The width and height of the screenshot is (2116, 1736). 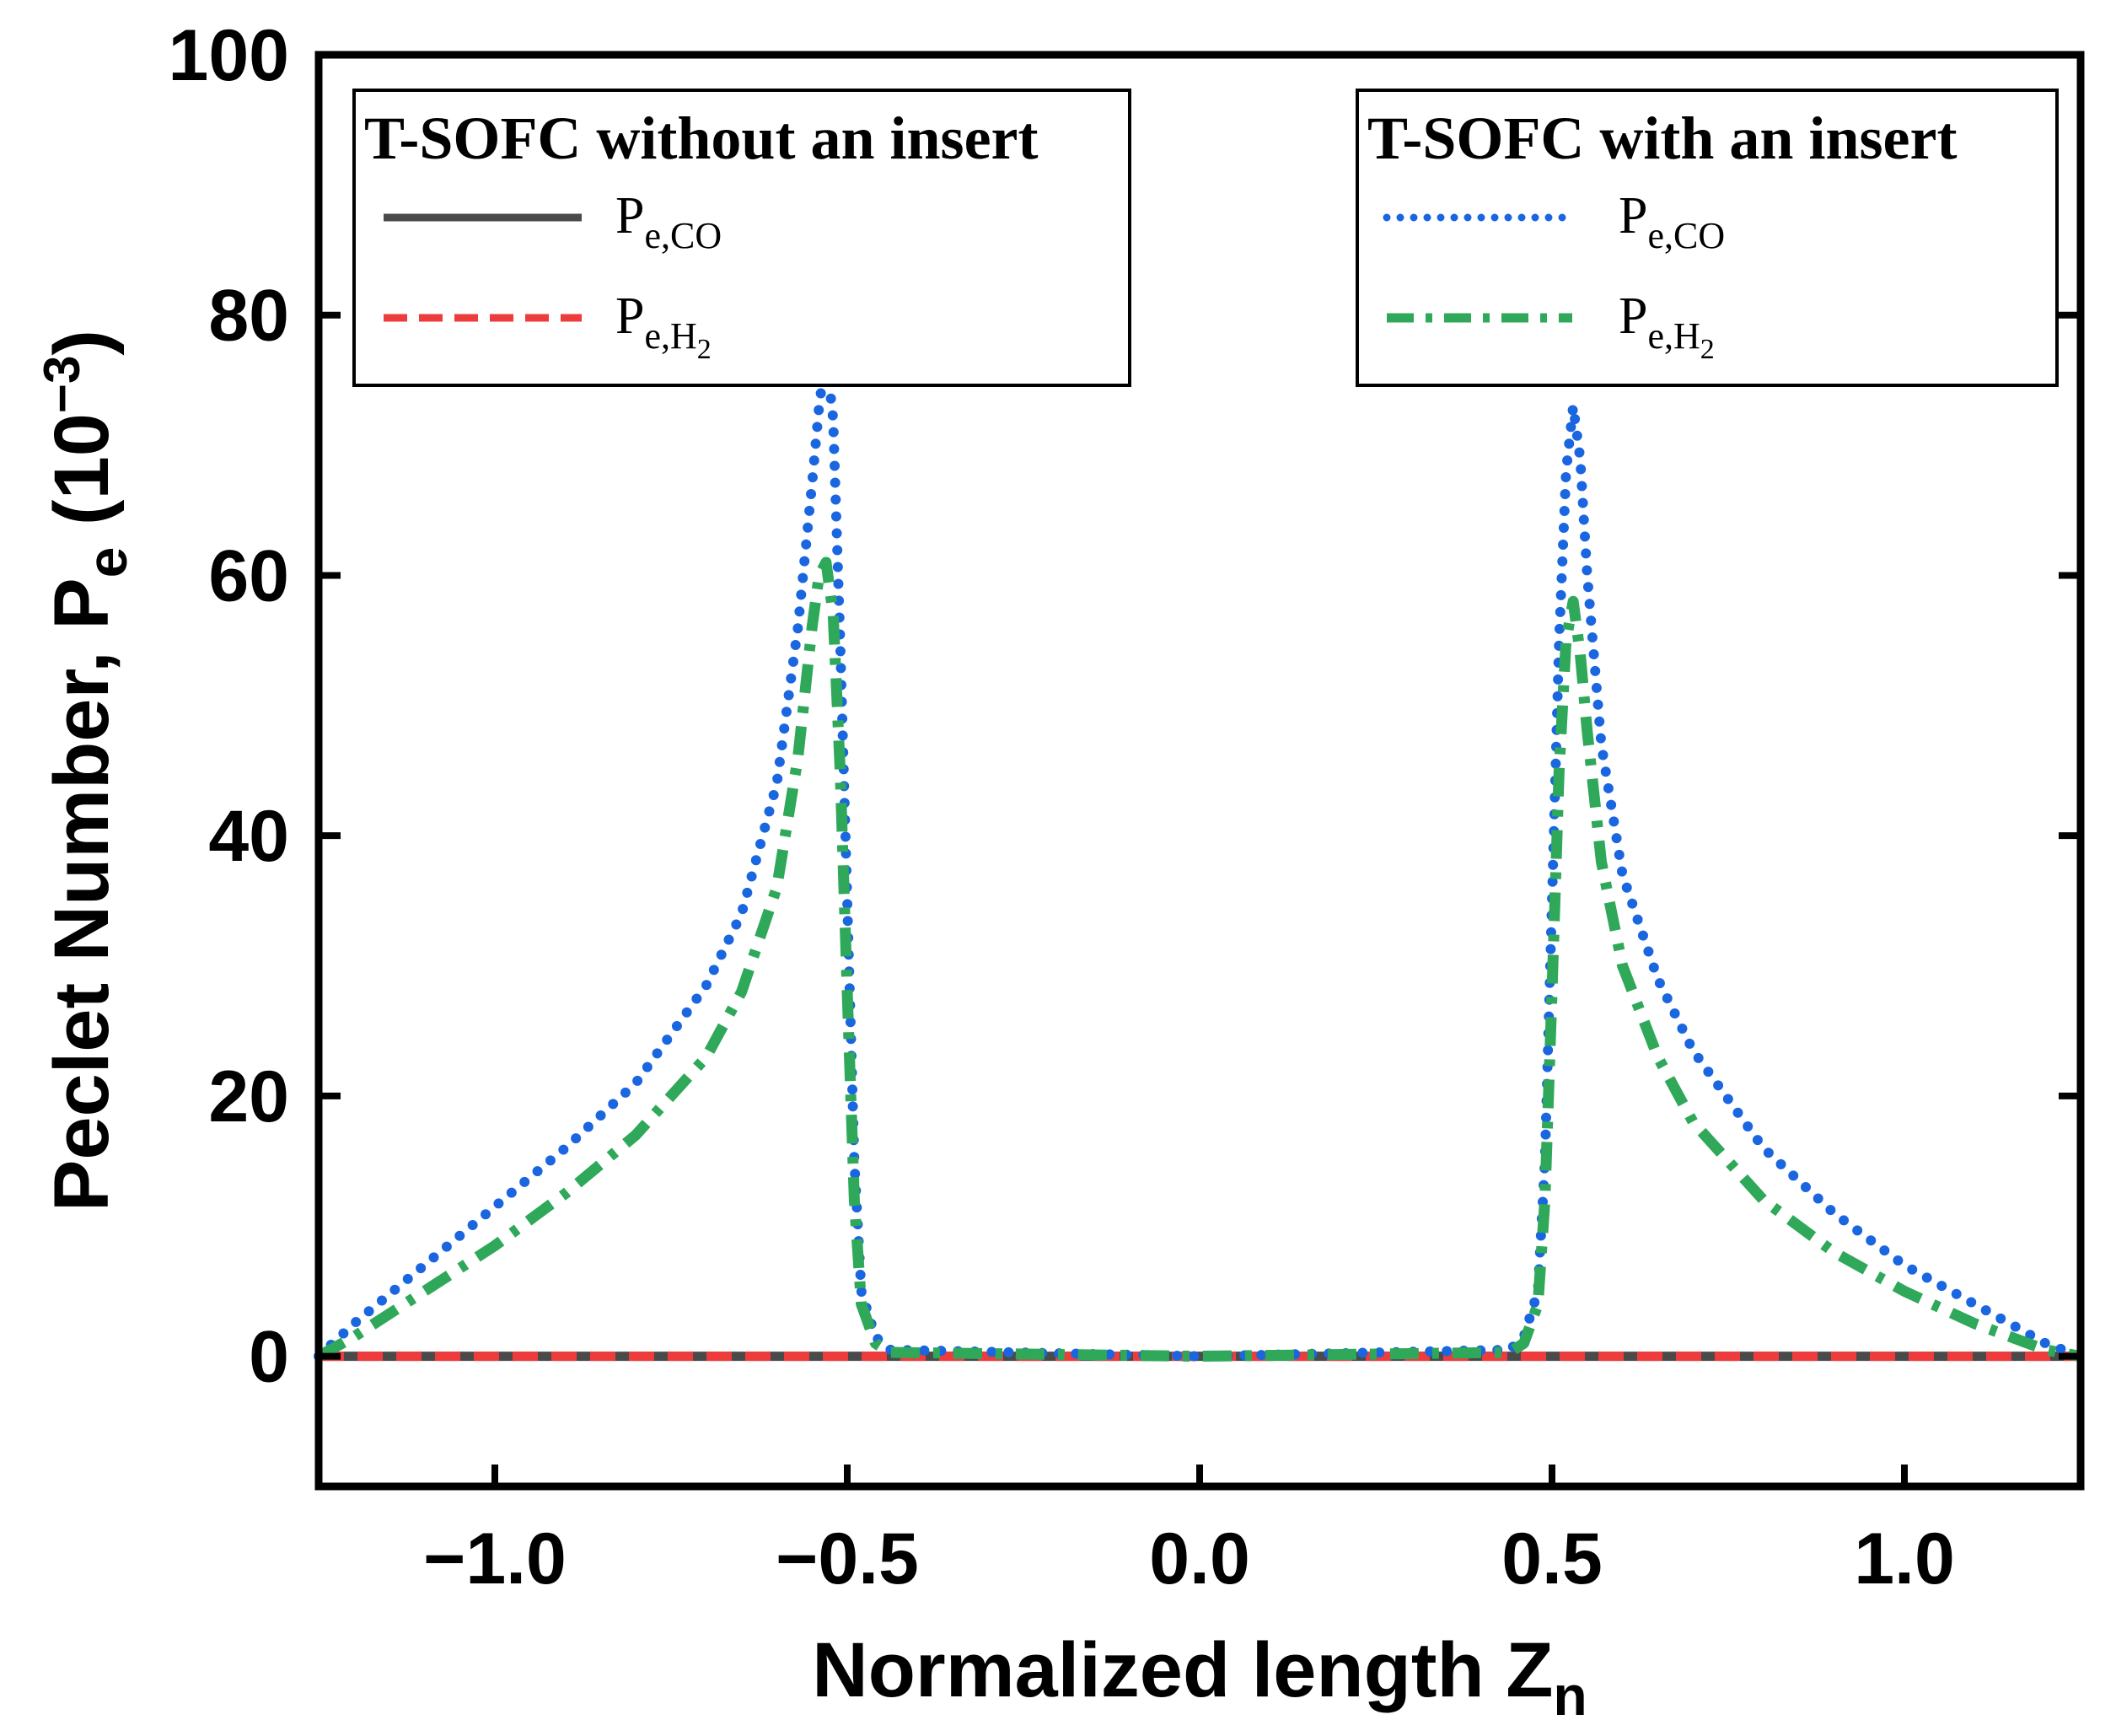 I want to click on y-axis-title: Peclet Number, Pe (10−3), so click(x=86, y=771).